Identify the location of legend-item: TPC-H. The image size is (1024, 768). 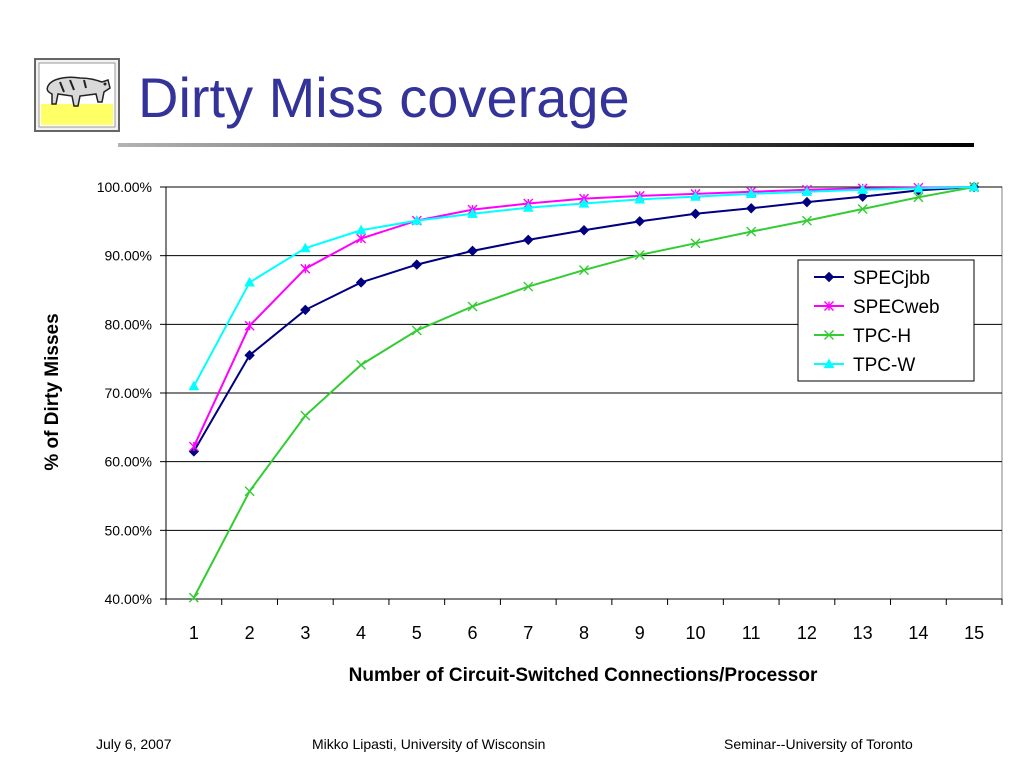
(862, 336).